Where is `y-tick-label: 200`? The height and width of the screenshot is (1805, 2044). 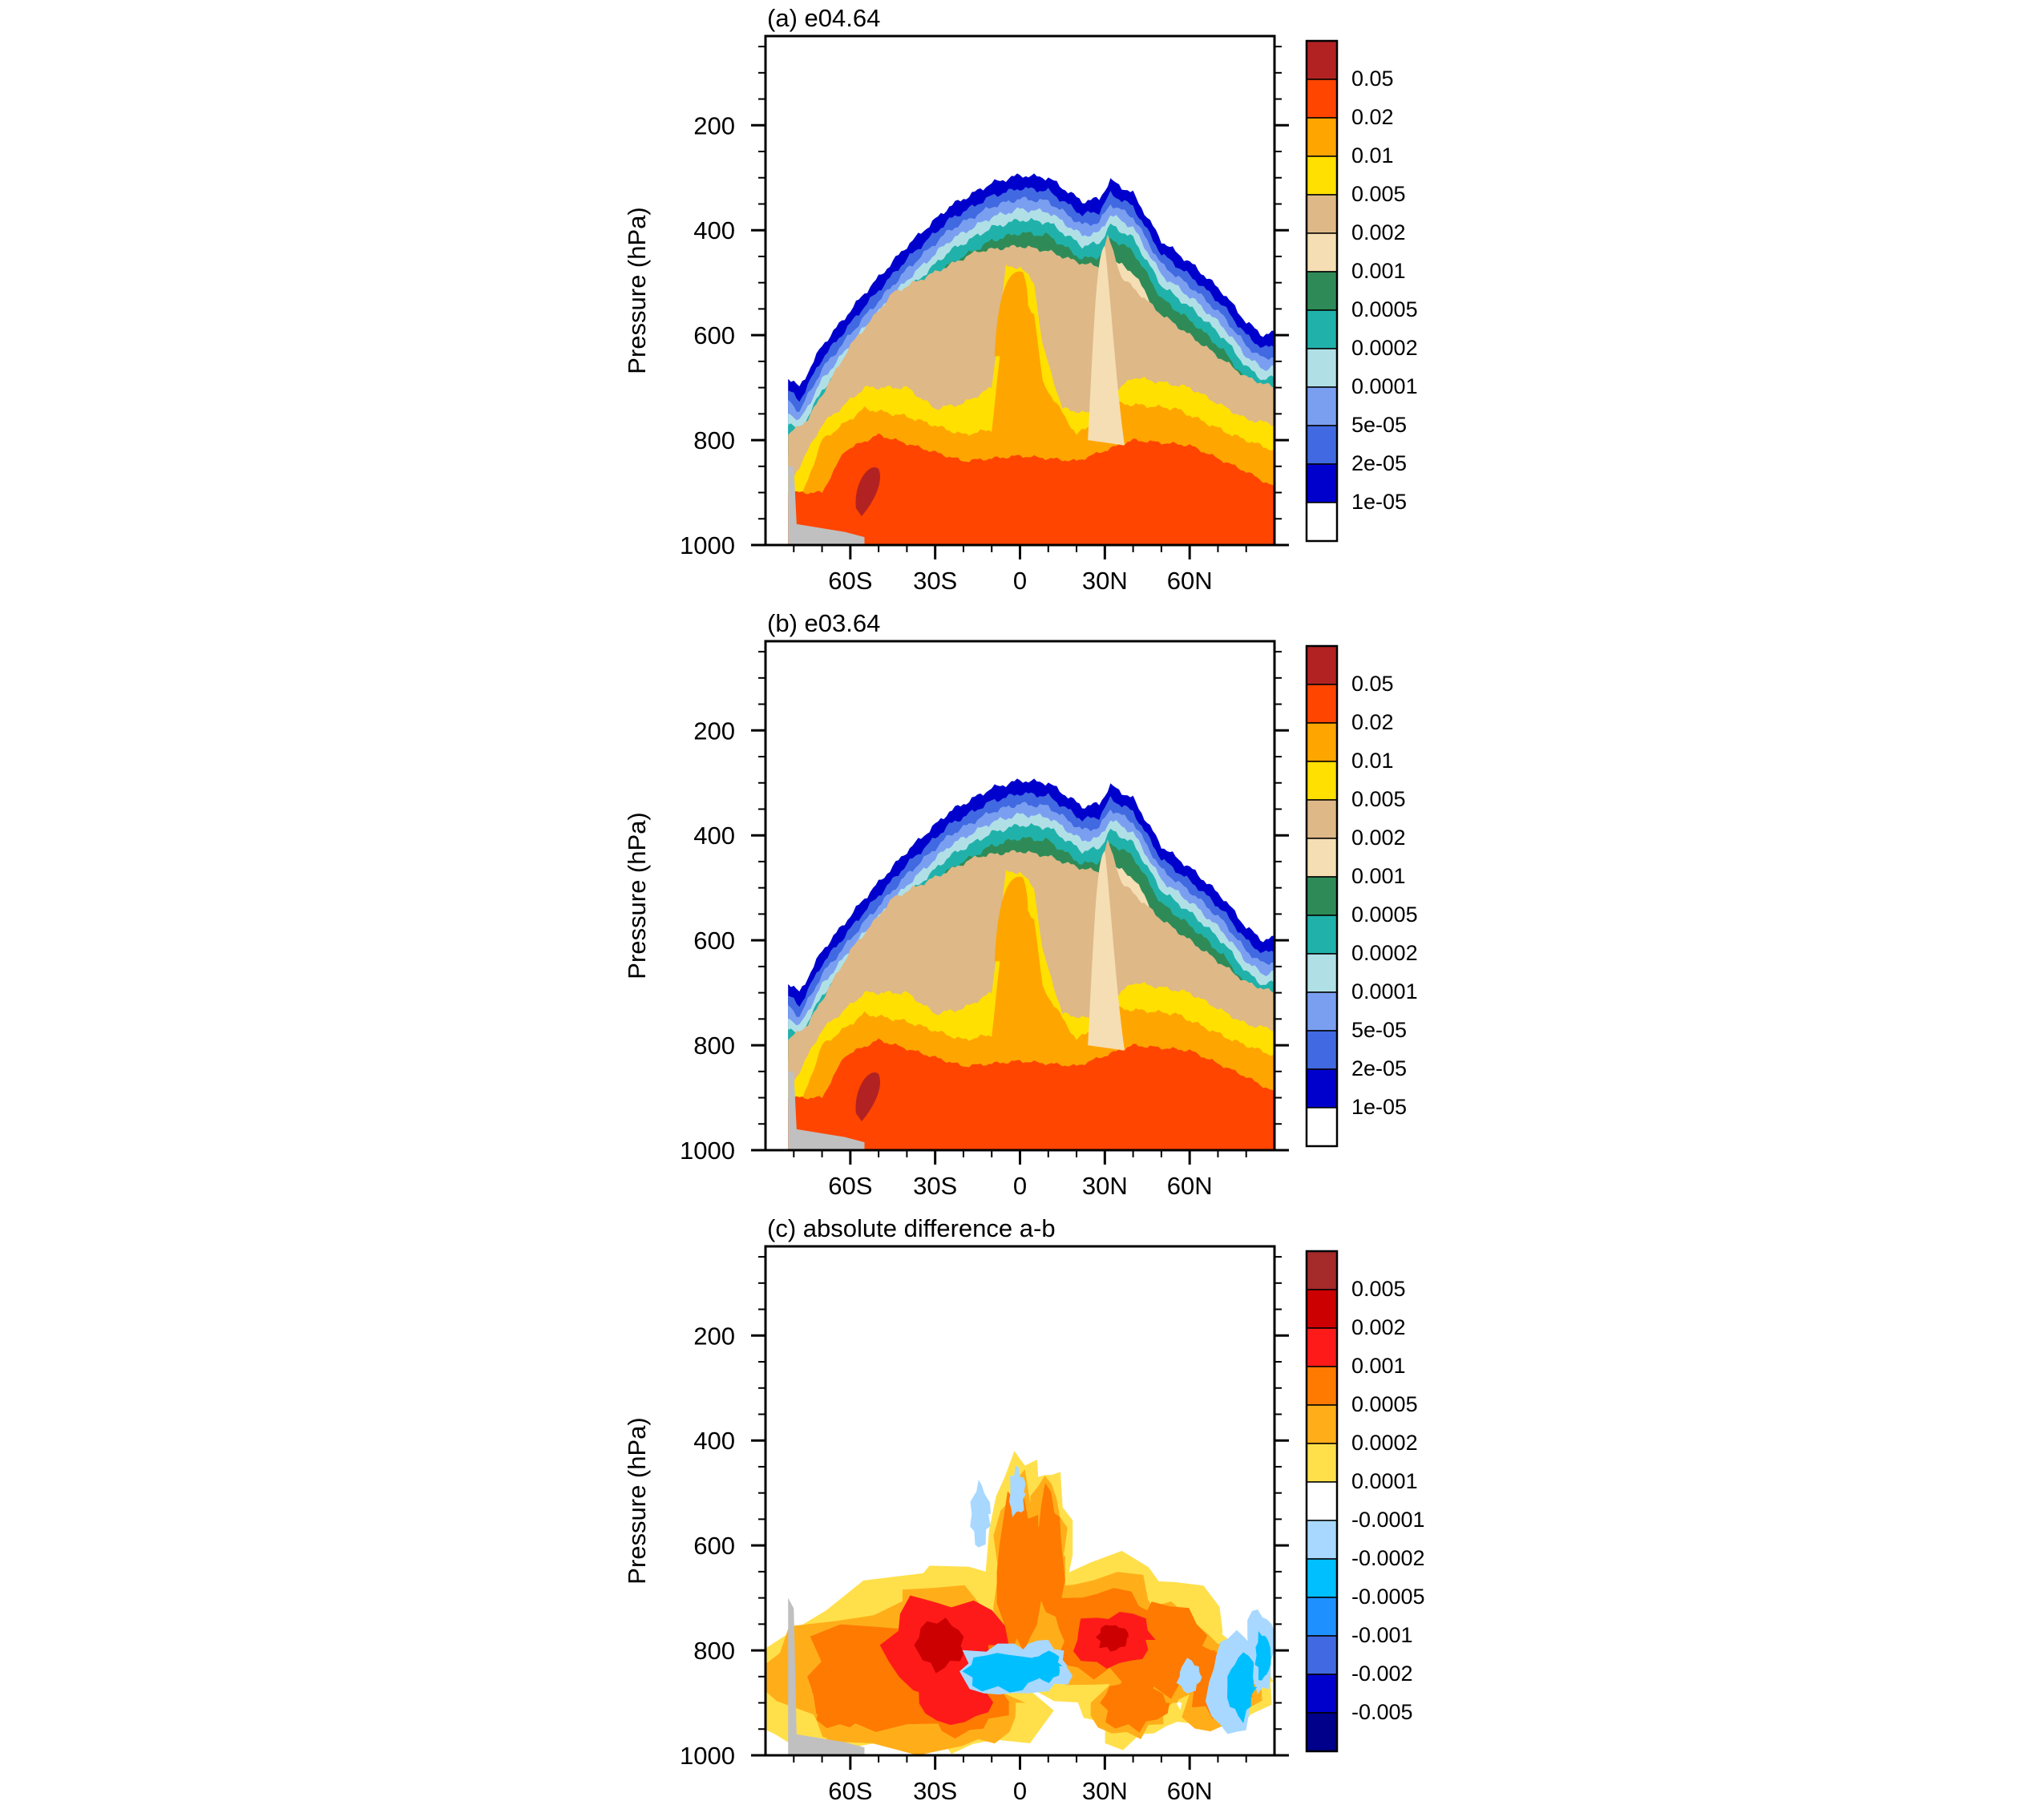 y-tick-label: 200 is located at coordinates (714, 731).